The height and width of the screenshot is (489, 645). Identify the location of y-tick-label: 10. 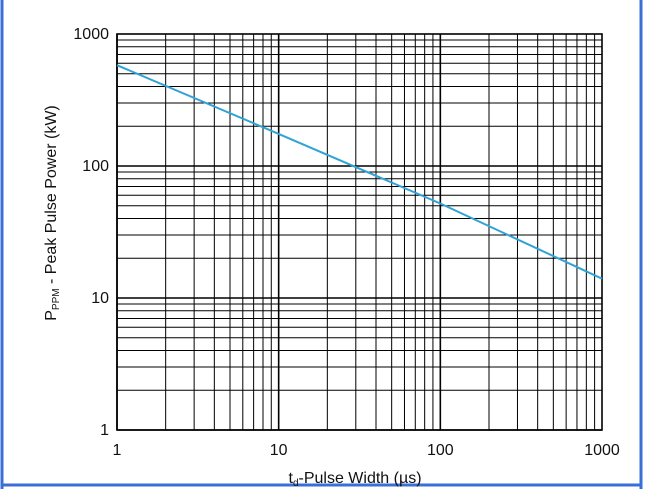
(100, 298).